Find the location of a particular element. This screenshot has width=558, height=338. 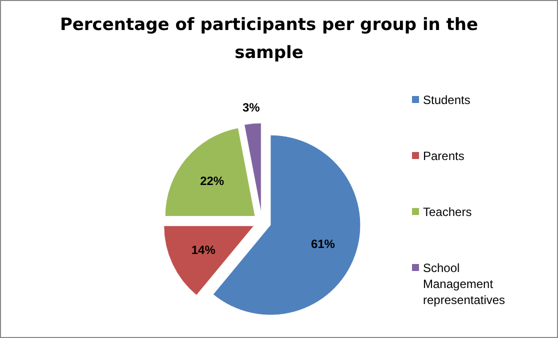

legend-label: Parents is located at coordinates (443, 156).